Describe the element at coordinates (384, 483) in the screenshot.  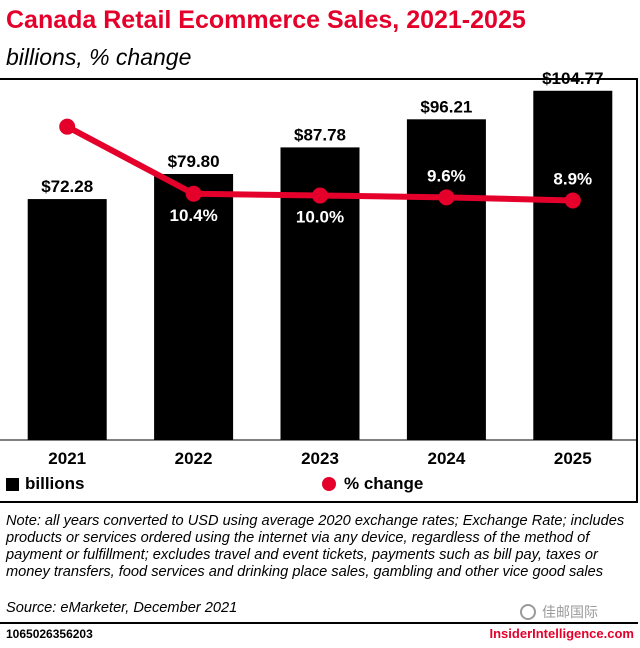
I see `legend-label-change: % change` at that location.